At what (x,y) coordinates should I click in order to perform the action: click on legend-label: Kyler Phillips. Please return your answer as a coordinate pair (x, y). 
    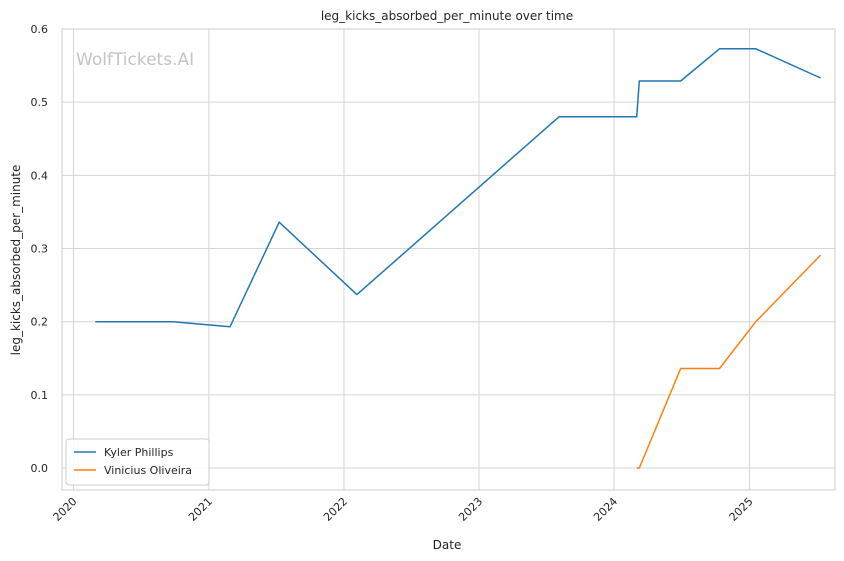
    Looking at the image, I should click on (139, 452).